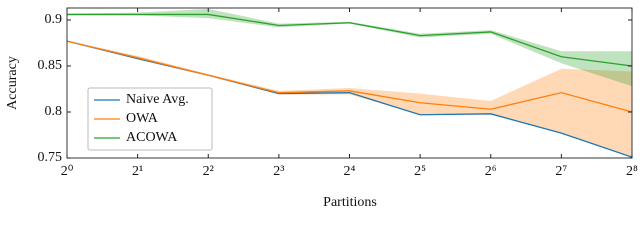 This screenshot has width=640, height=240. Describe the element at coordinates (491, 171) in the screenshot. I see `x-tick-label: 2⁶` at that location.